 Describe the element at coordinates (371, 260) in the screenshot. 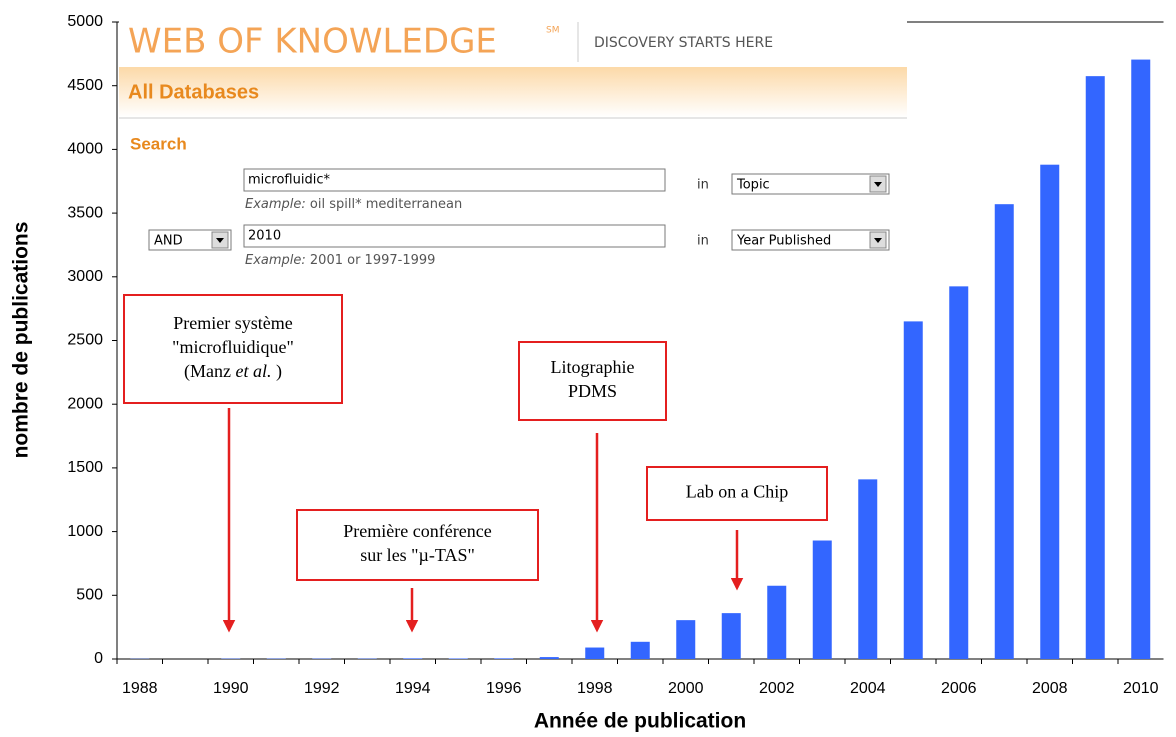

I see `example-text: 2001 or 1997-1999` at that location.